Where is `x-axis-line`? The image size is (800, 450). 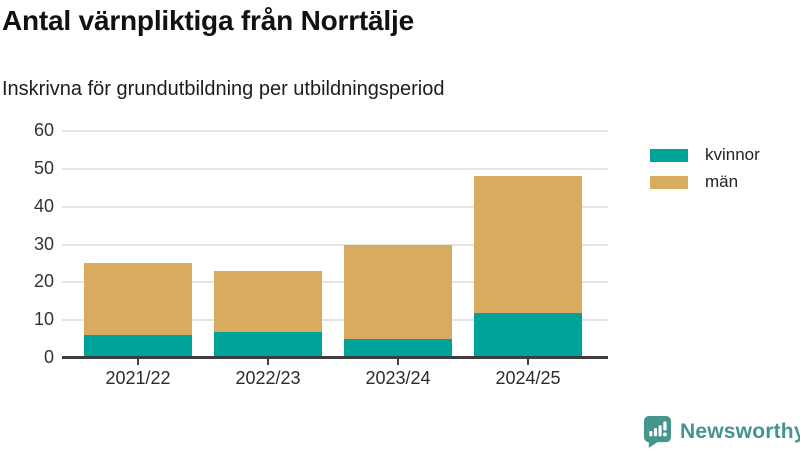
x-axis-line is located at coordinates (335, 357).